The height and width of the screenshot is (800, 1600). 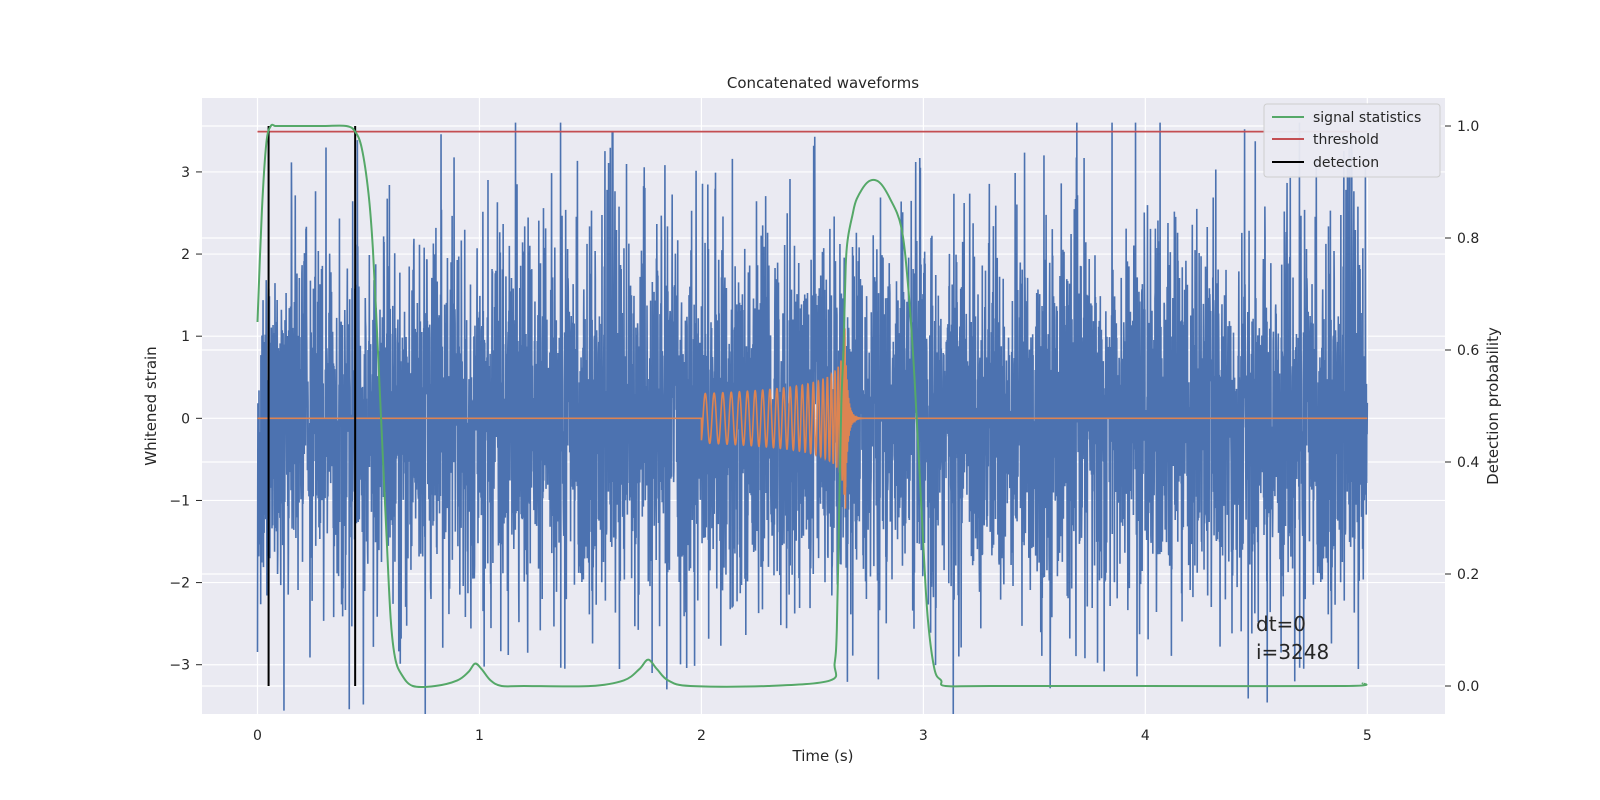 I want to click on y-right-tick-label: 0.0, so click(x=1468, y=687).